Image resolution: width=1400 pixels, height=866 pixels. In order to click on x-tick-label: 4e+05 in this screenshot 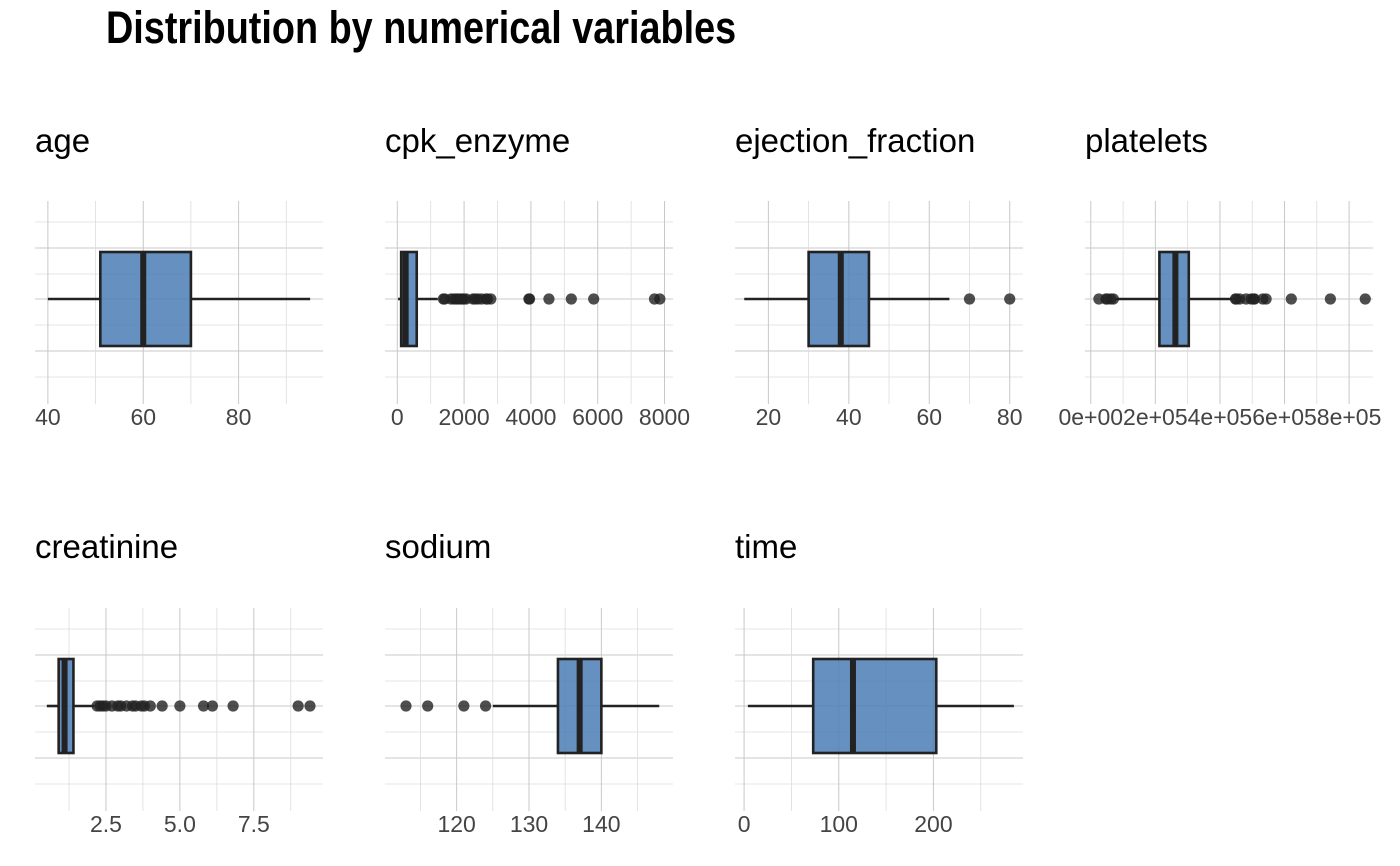, I will do `click(1220, 417)`.